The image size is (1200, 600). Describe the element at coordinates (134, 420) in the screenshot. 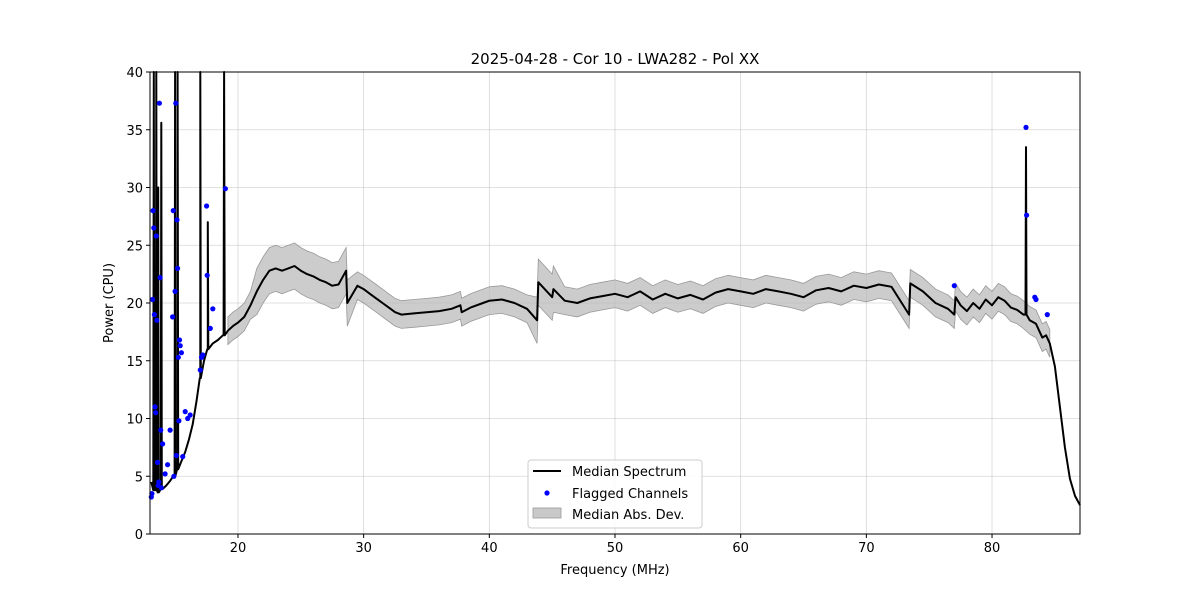

I see `y-tick-label: 10` at that location.